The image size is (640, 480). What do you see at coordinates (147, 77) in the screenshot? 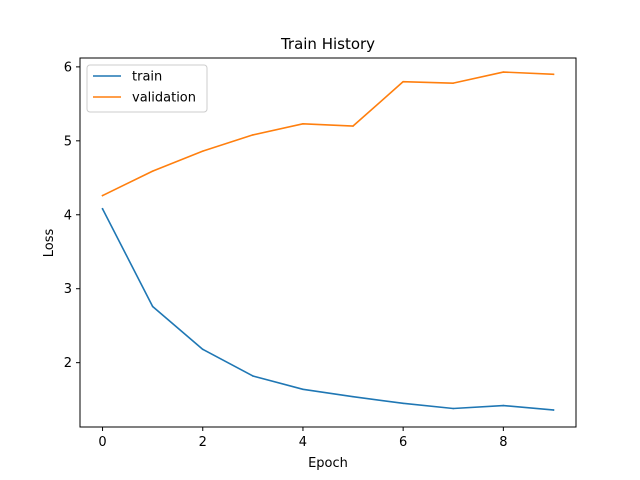
I see `legend-label-train: train` at bounding box center [147, 77].